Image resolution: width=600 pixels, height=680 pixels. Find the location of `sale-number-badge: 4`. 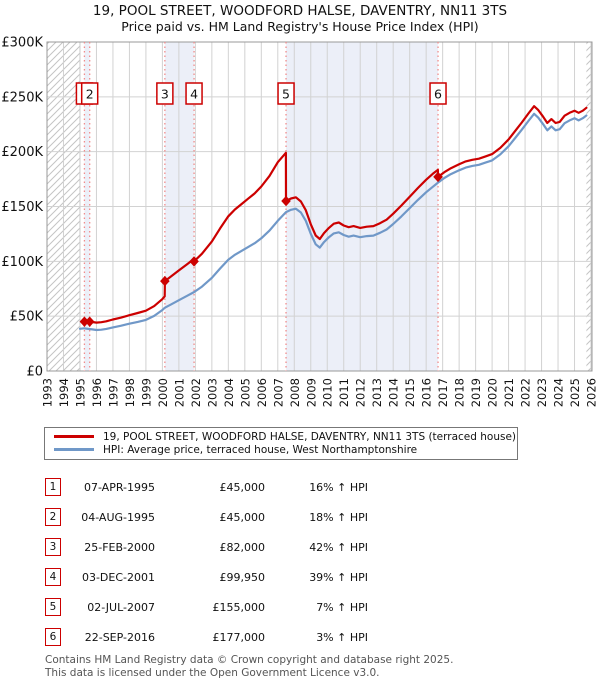

sale-number-badge: 4 is located at coordinates (53, 577).